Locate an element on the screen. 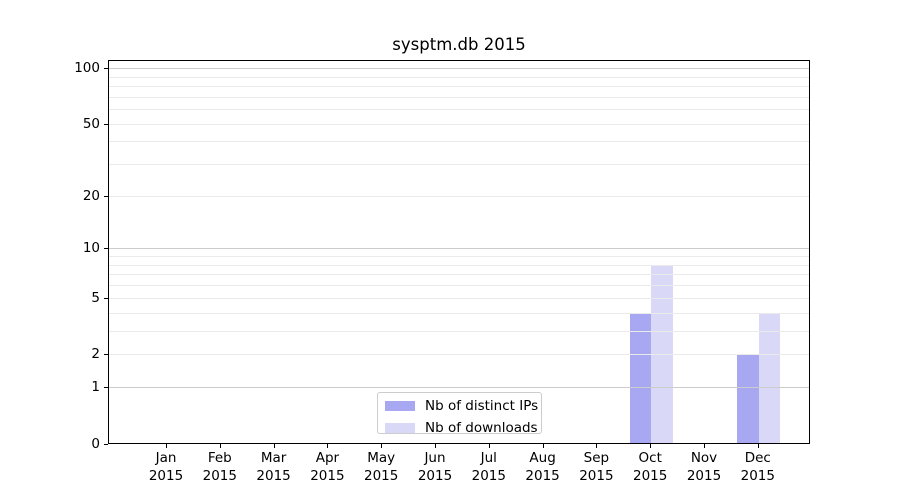 Image resolution: width=900 pixels, height=500 pixels. y-tick-label-10: 10 is located at coordinates (91, 248).